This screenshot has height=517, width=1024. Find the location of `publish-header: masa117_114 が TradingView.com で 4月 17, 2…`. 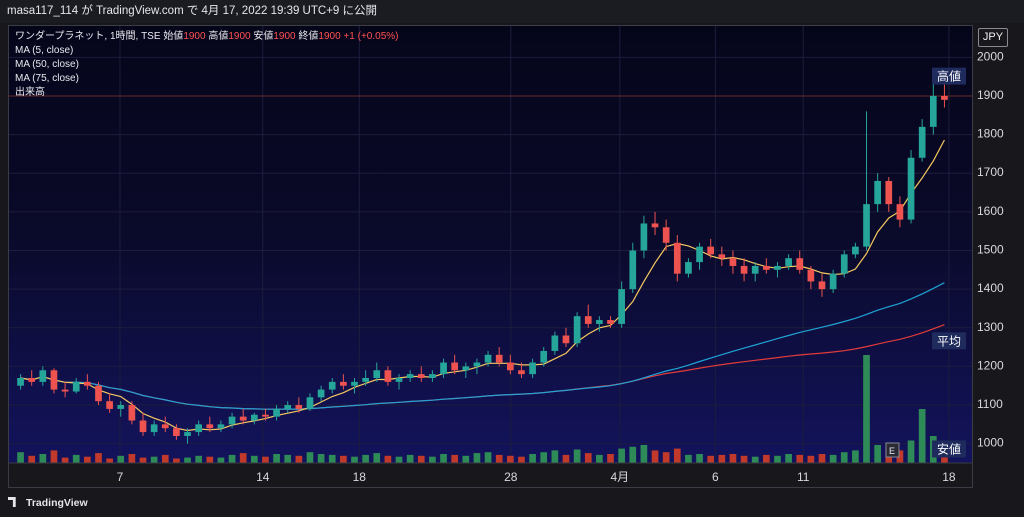

publish-header: masa117_114 が TradingView.com で 4月 17, 2… is located at coordinates (512, 11).